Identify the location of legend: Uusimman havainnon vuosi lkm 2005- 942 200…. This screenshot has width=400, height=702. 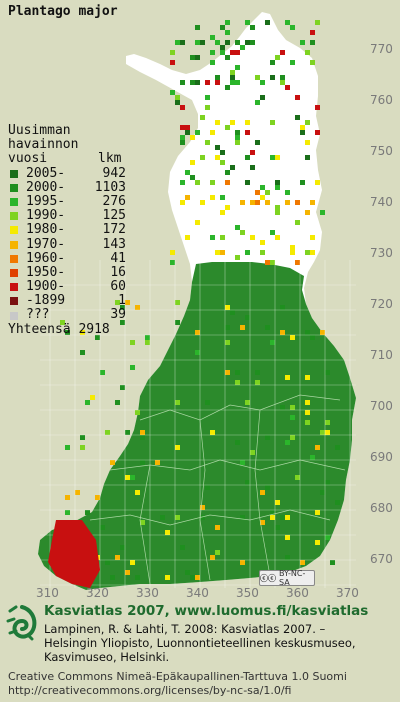
(67, 230).